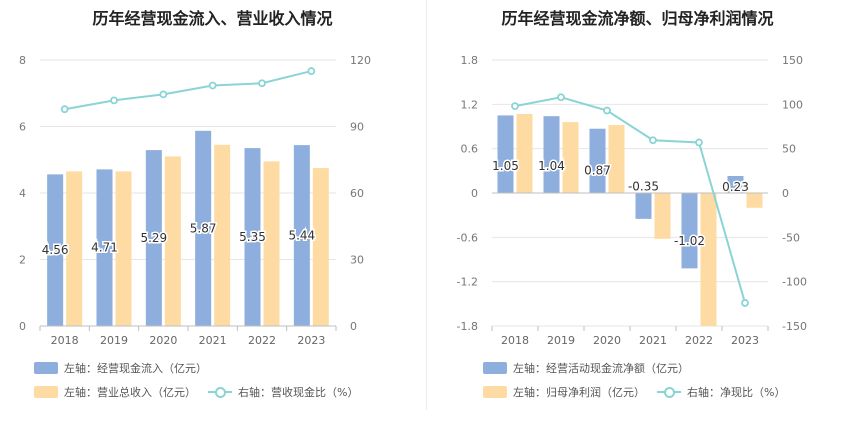  Describe the element at coordinates (794, 326) in the screenshot. I see `y-tick-label-right: -150` at that location.